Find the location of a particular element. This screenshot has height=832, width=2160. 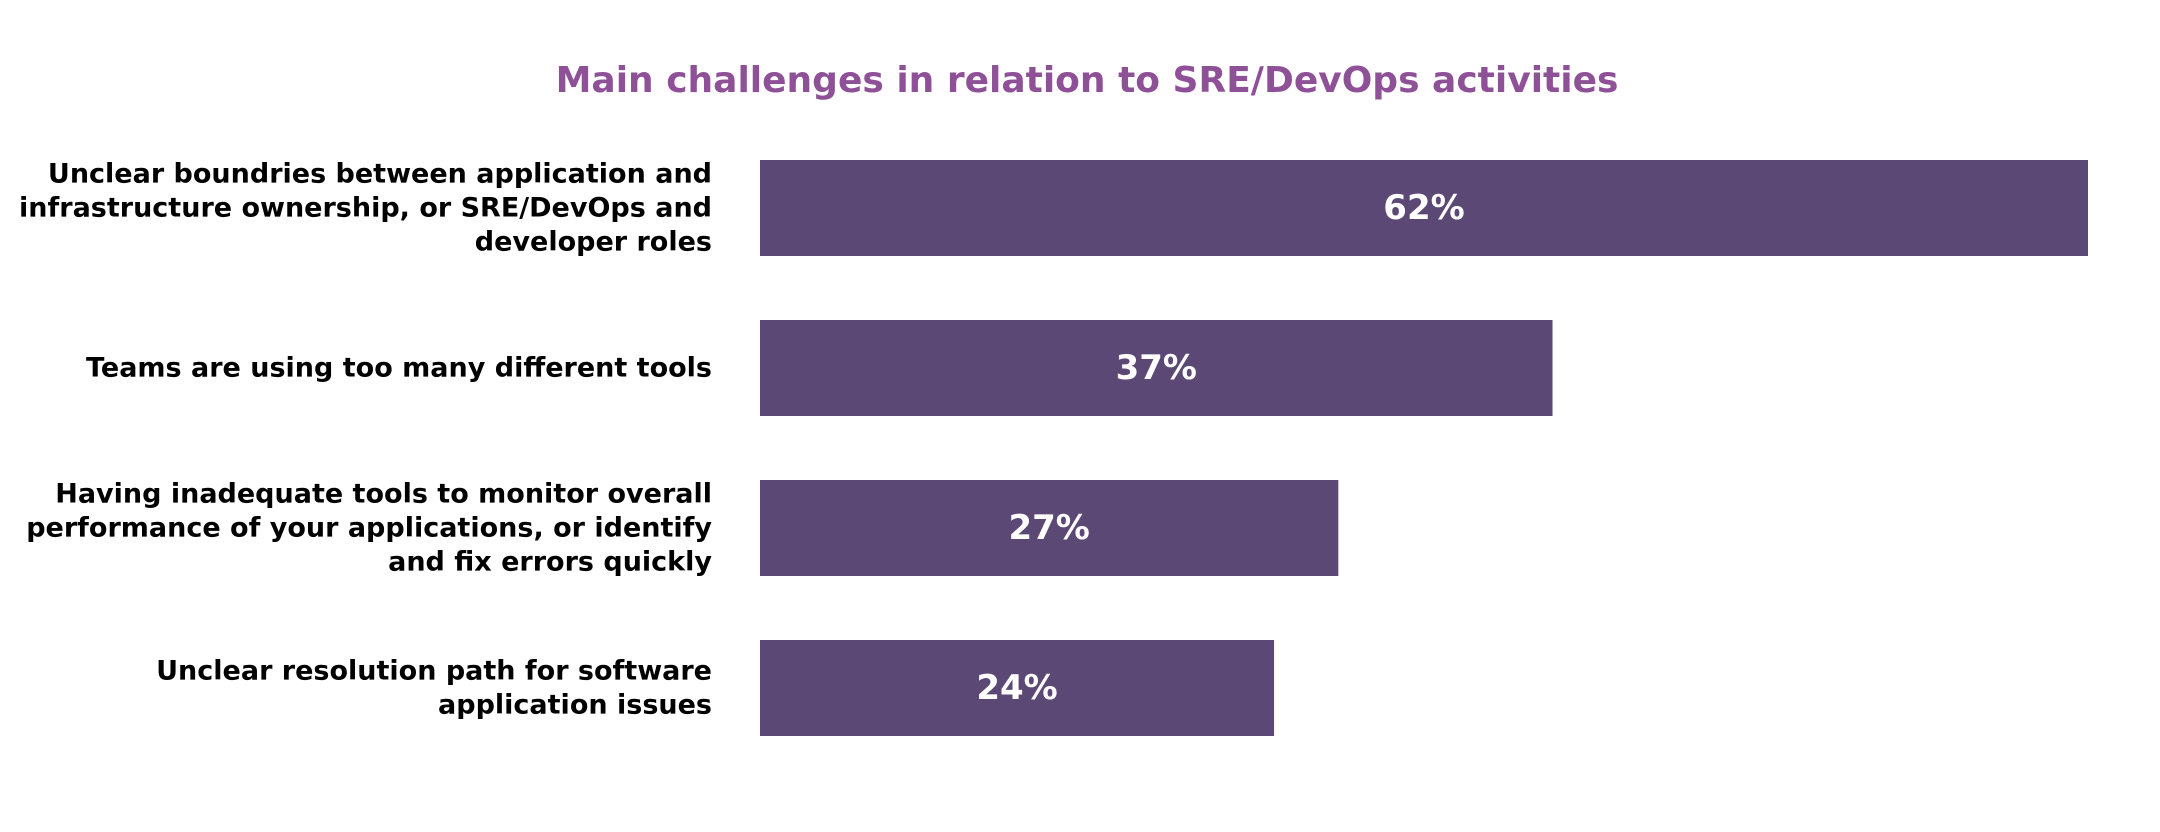

category-label-line: Teams are using too many different tools is located at coordinates (399, 368).